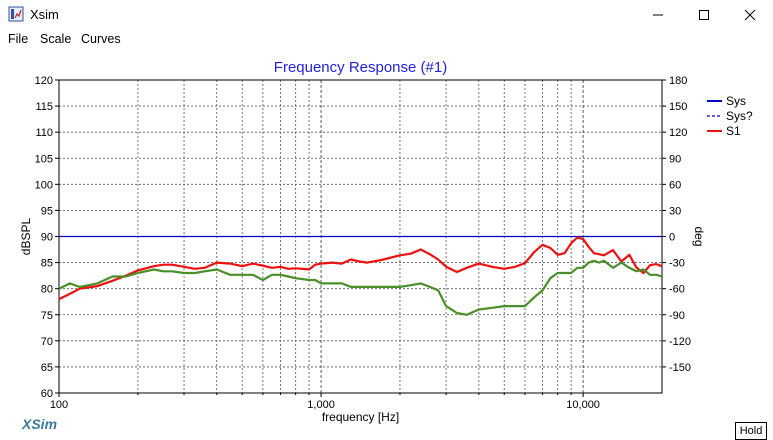 The height and width of the screenshot is (440, 773). What do you see at coordinates (59, 405) in the screenshot?
I see `x-tick-label: 100` at bounding box center [59, 405].